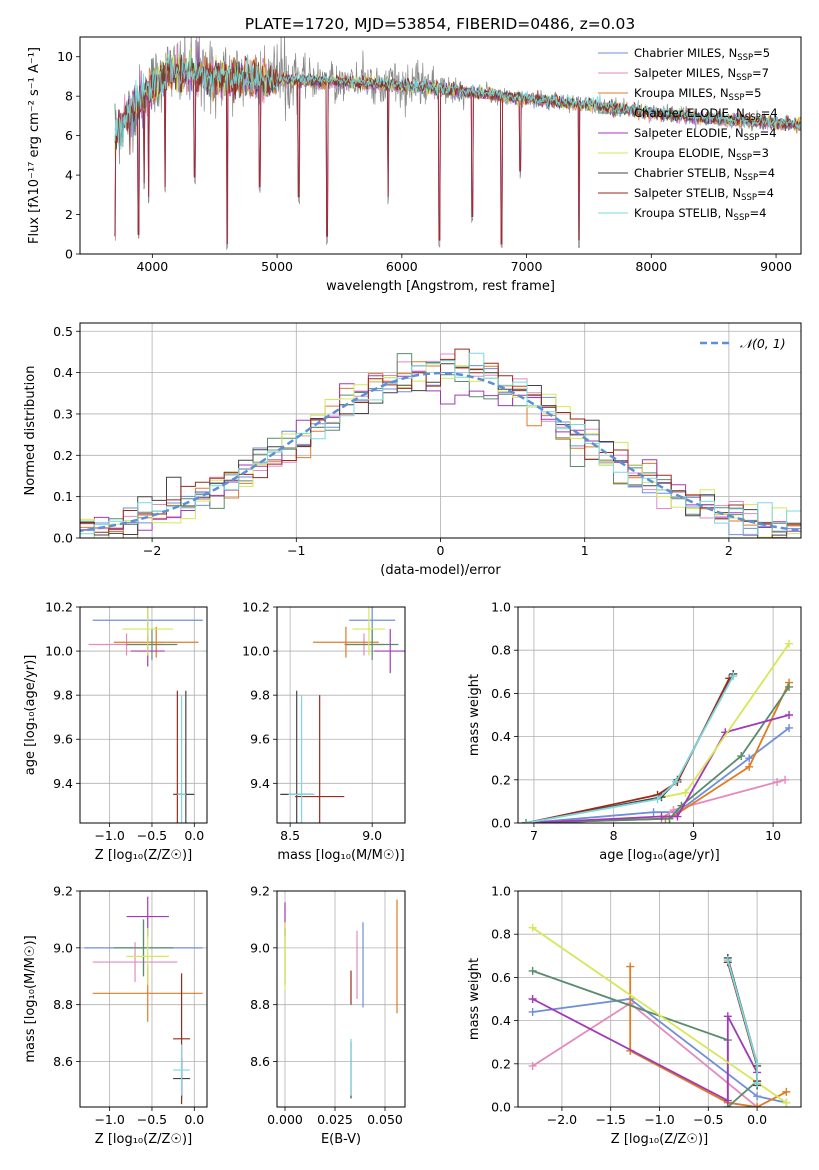 Image resolution: width=819 pixels, height=1170 pixels. I want to click on x-tick-label: −2, so click(152, 550).